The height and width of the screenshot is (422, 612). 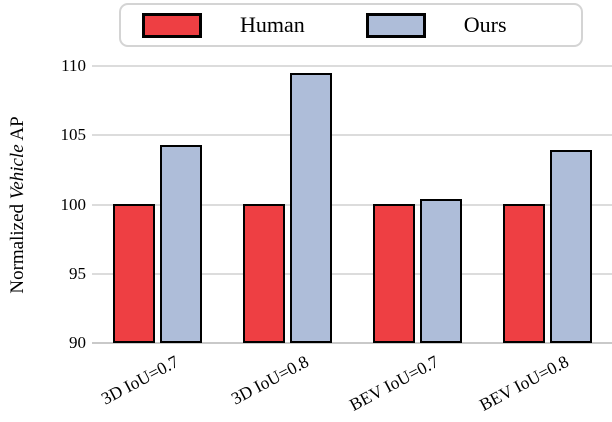 What do you see at coordinates (352, 274) in the screenshot?
I see `gridline-y95` at bounding box center [352, 274].